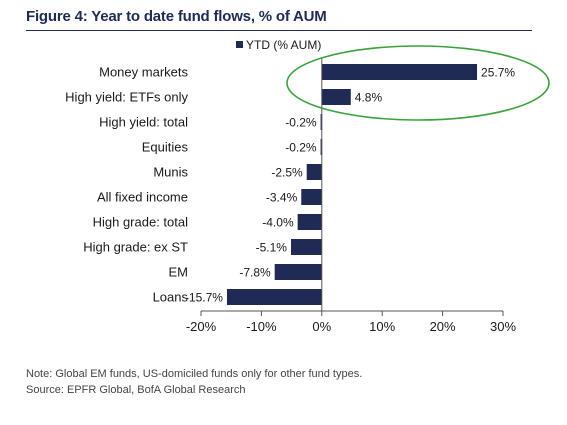 The image size is (567, 425). What do you see at coordinates (287, 173) in the screenshot?
I see `value-label: -2.5%` at bounding box center [287, 173].